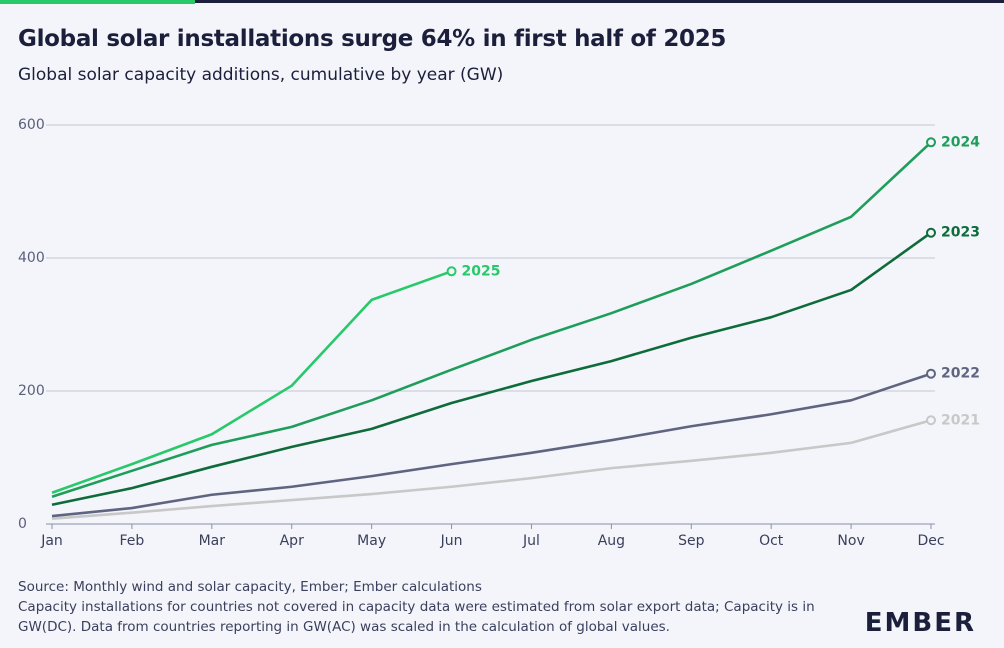 Image resolution: width=1004 pixels, height=648 pixels. Describe the element at coordinates (920, 623) in the screenshot. I see `logo: EMBER` at that location.